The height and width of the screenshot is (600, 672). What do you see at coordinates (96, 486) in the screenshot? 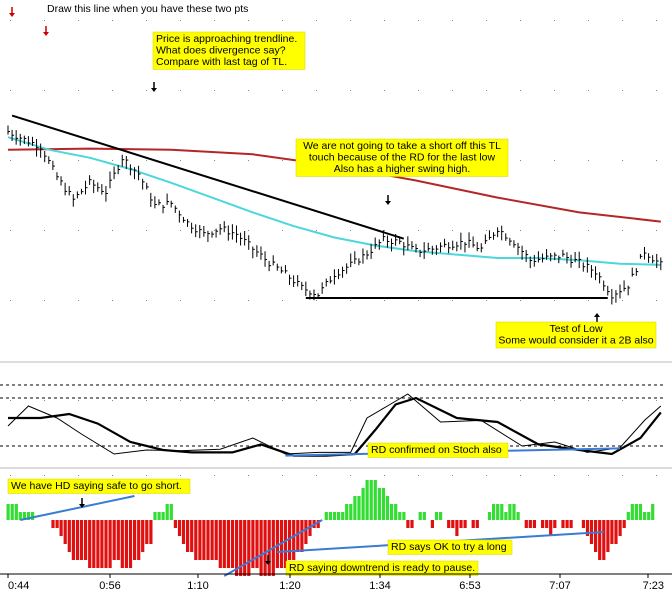
I see `note-text-hd-short: We have HD saying safe to go short.` at bounding box center [96, 486].